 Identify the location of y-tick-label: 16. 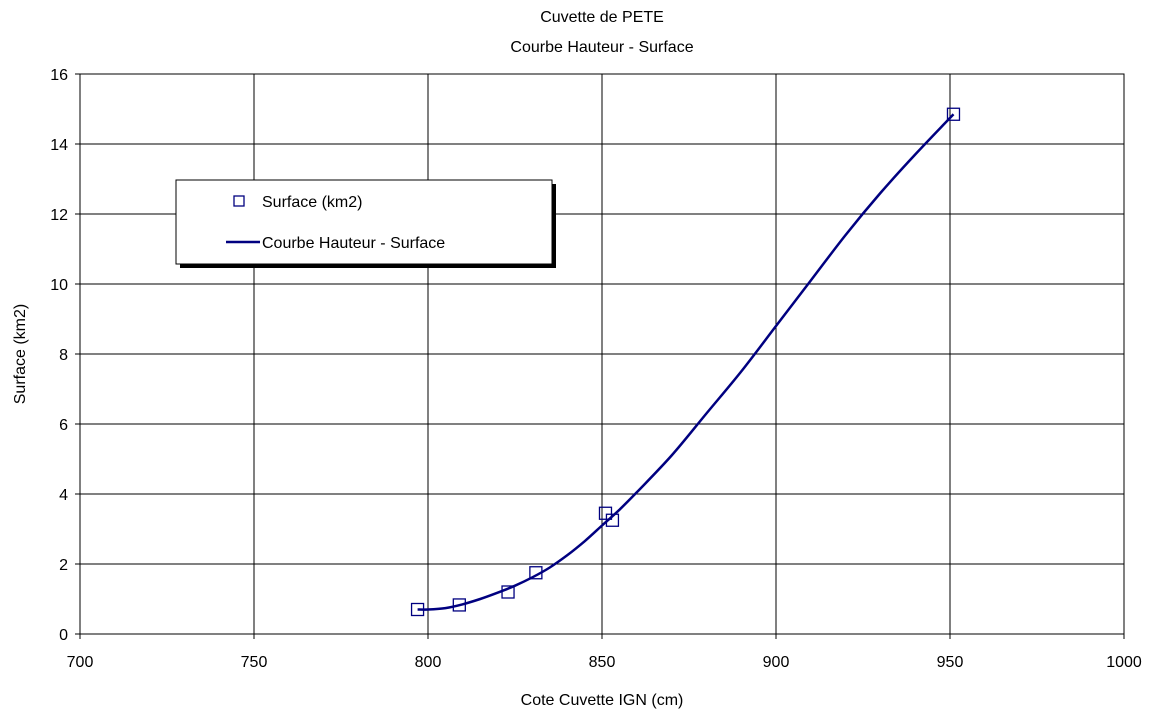
(59, 75).